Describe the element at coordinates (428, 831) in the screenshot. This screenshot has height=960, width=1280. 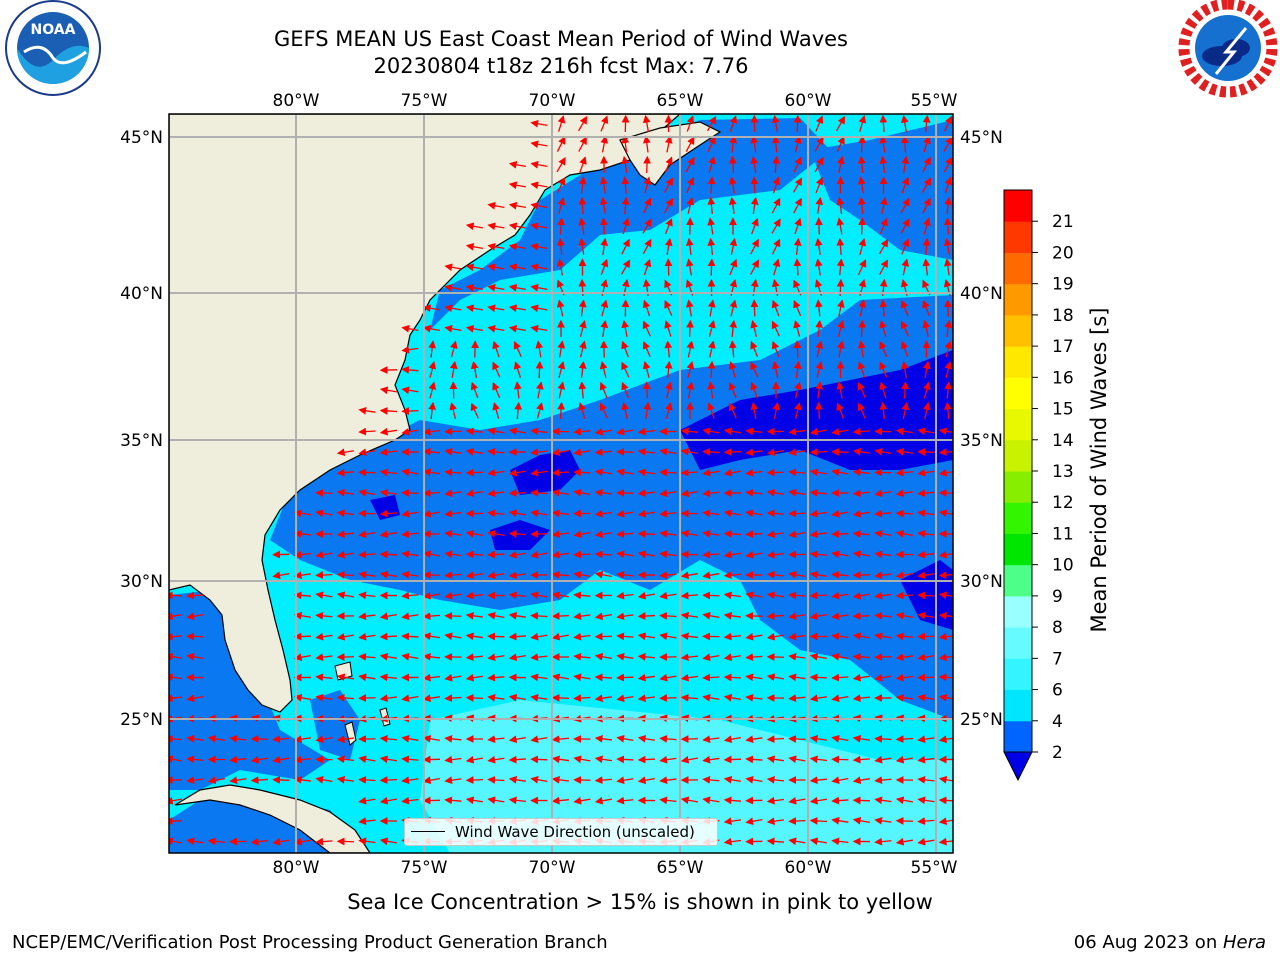
I see `legend-line-sample` at that location.